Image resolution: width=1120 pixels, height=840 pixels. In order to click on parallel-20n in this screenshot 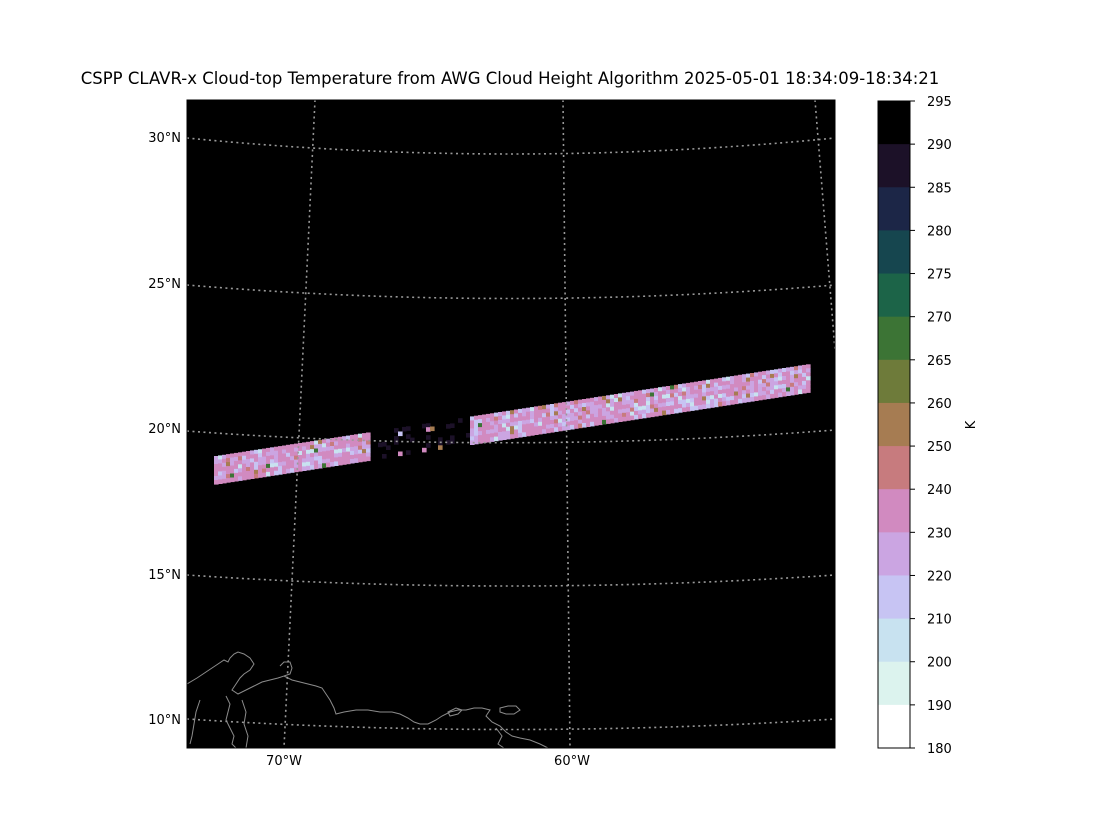, I will do `click(511, 436)`.